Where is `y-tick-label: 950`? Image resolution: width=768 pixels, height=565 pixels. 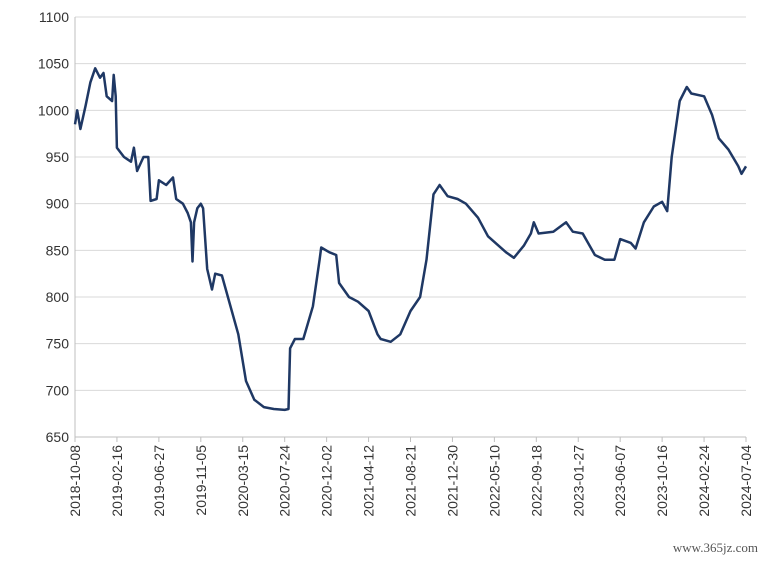
y-tick-label: 950 is located at coordinates (58, 157).